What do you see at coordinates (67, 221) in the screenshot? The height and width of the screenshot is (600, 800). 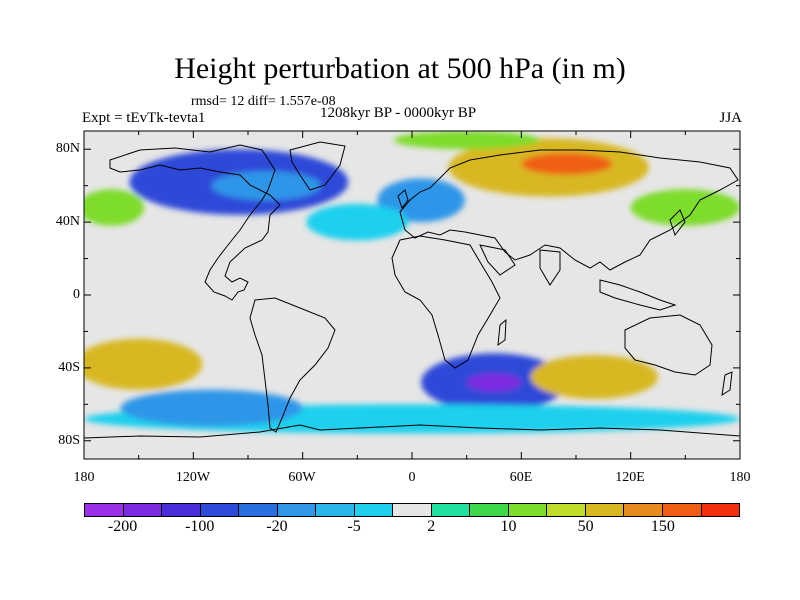 I see `lat-label-40n: 40N` at bounding box center [67, 221].